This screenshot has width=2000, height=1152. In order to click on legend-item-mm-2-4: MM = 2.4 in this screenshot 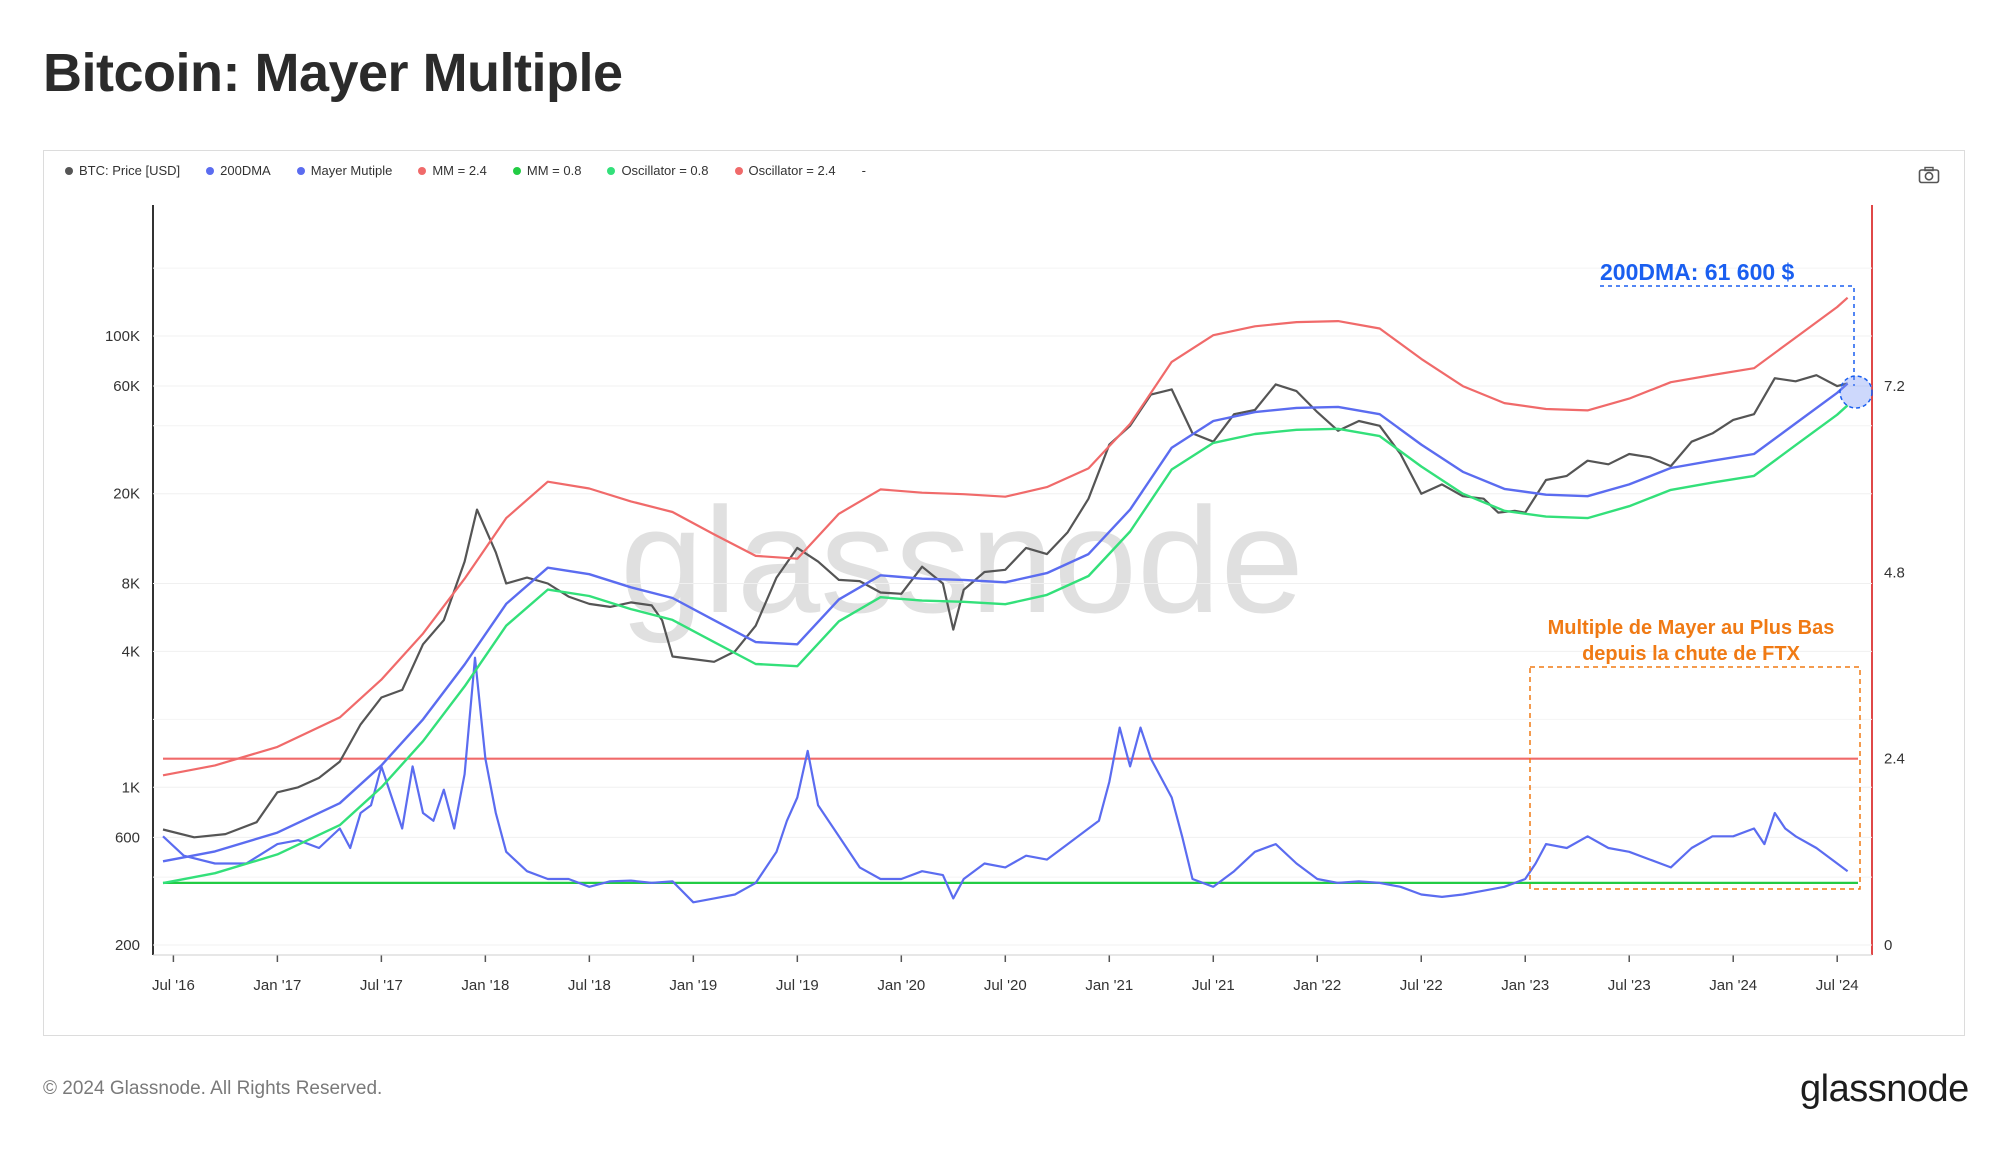, I will do `click(452, 170)`.